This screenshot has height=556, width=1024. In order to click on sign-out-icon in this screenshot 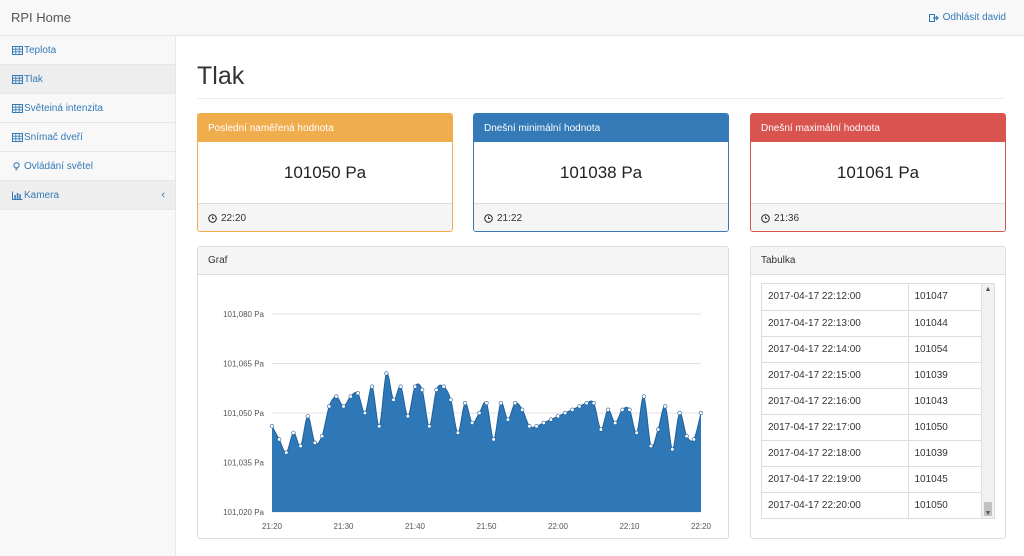, I will do `click(933, 17)`.